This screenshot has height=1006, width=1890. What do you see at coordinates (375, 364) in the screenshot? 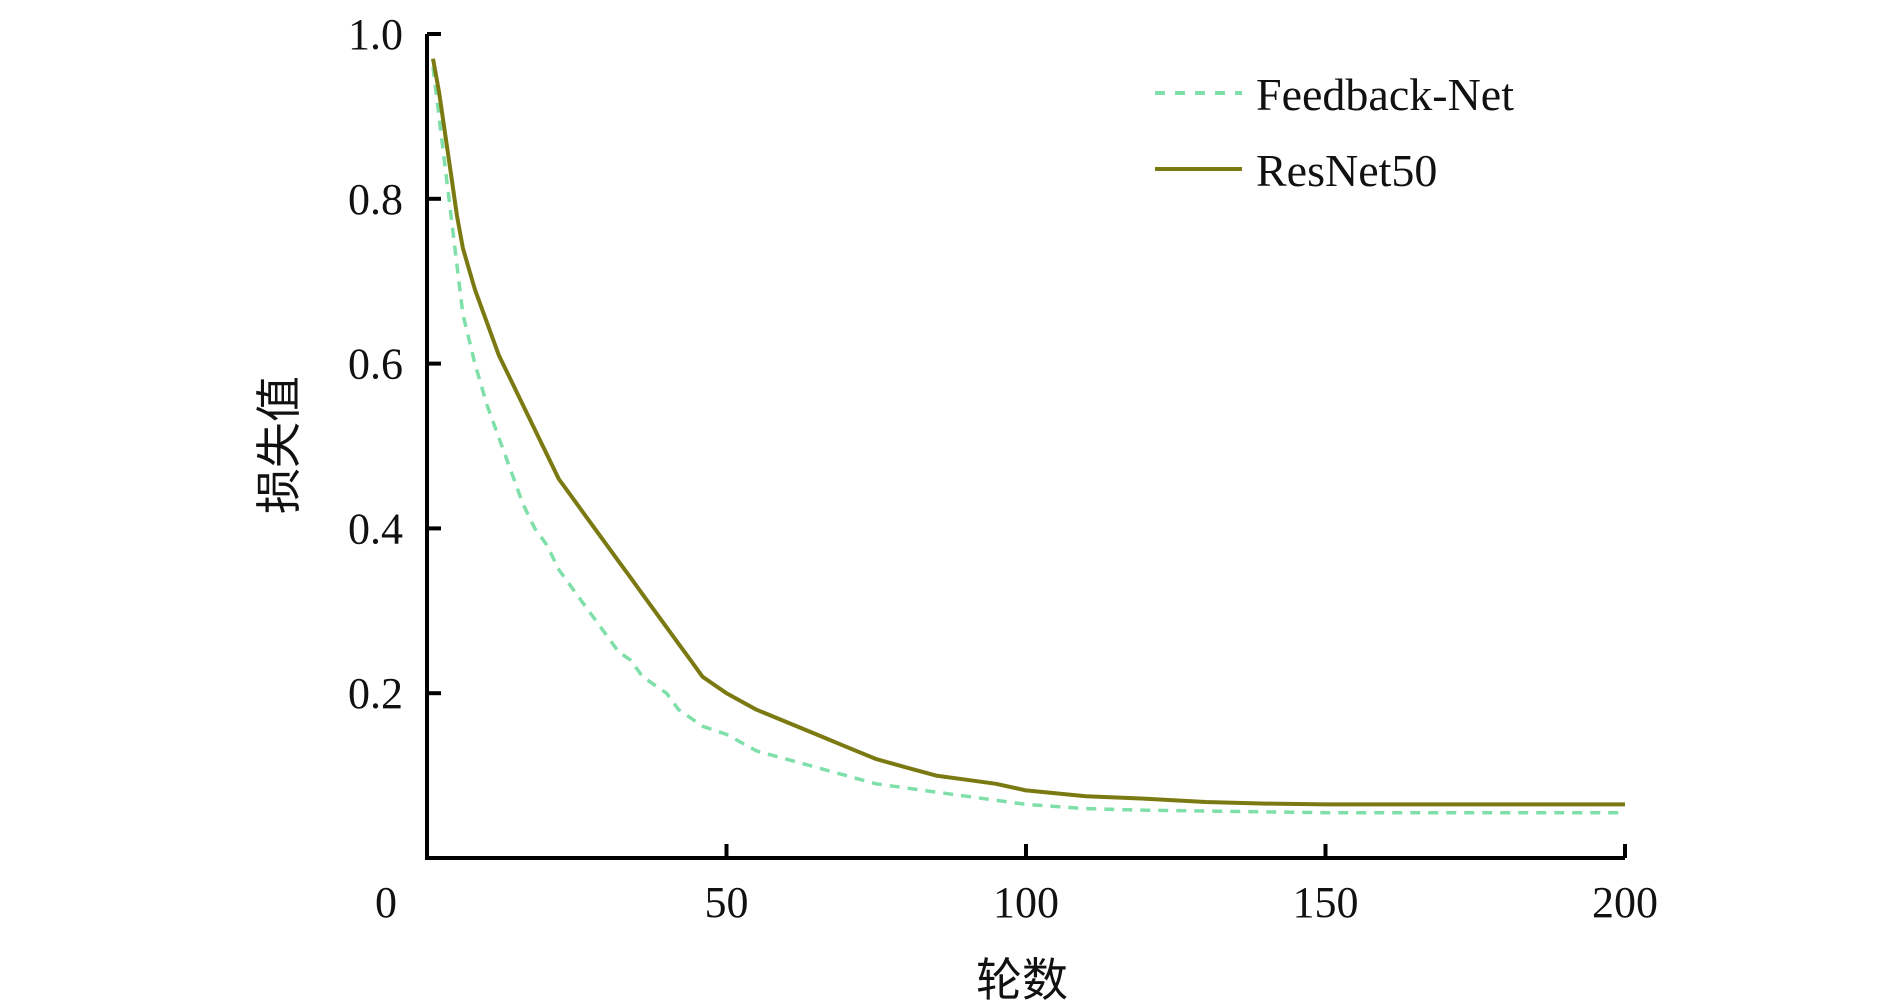
I see `y-tick-label: 0.6` at bounding box center [375, 364].